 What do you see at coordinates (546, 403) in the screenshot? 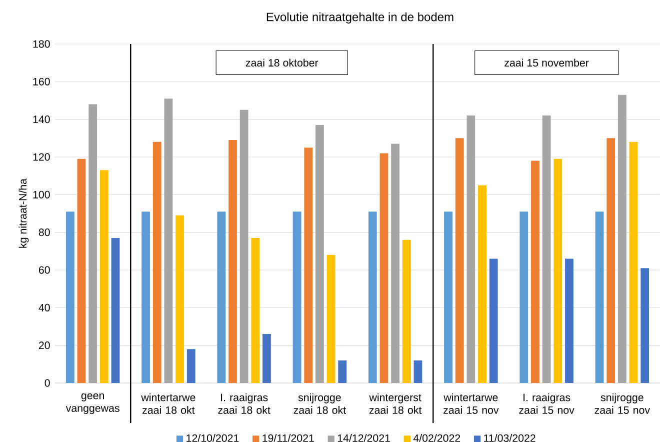
I see `x-tick-label: I. raaigras zaai 15 nov` at bounding box center [546, 403].